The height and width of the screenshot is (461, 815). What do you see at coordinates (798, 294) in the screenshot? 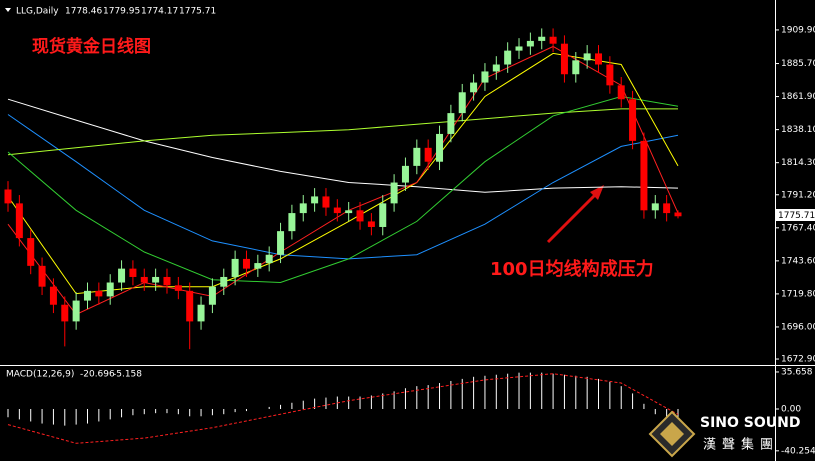
I see `y-tick-label: 1719.80` at bounding box center [798, 294].